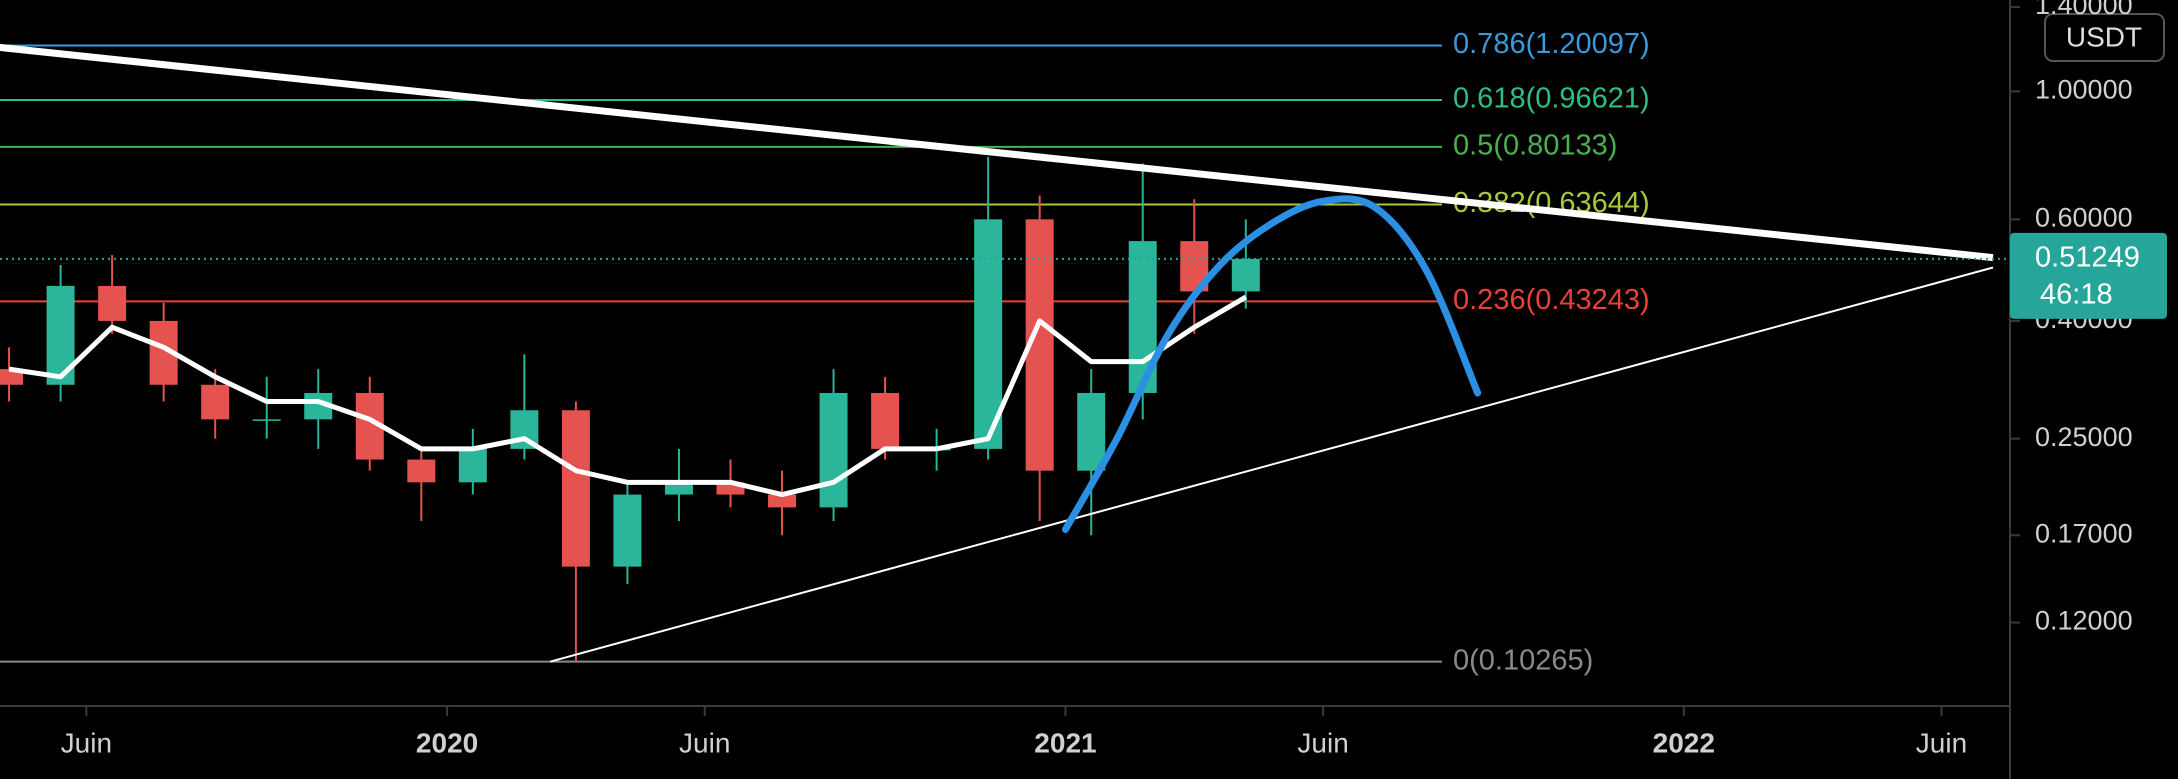  I want to click on countdown-label: 46:18, so click(2076, 294).